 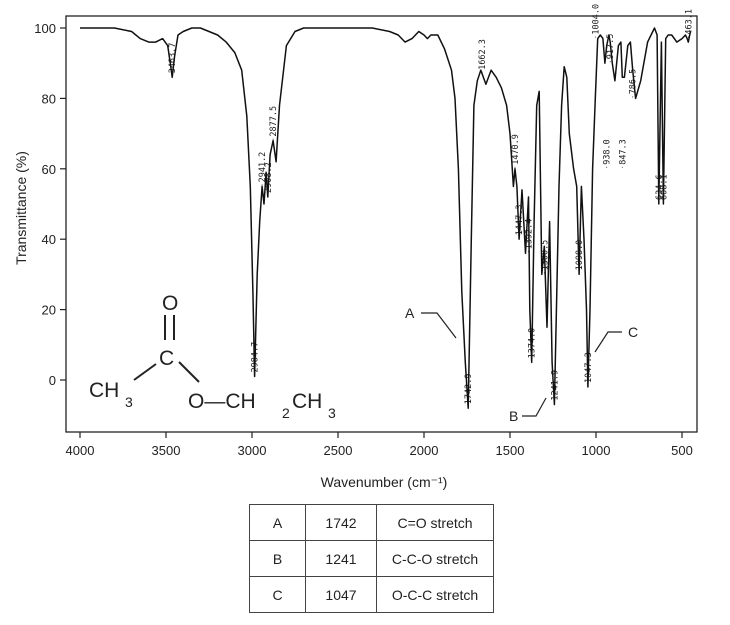 What do you see at coordinates (277, 594) in the screenshot?
I see `peak-letter-cell: C` at bounding box center [277, 594].